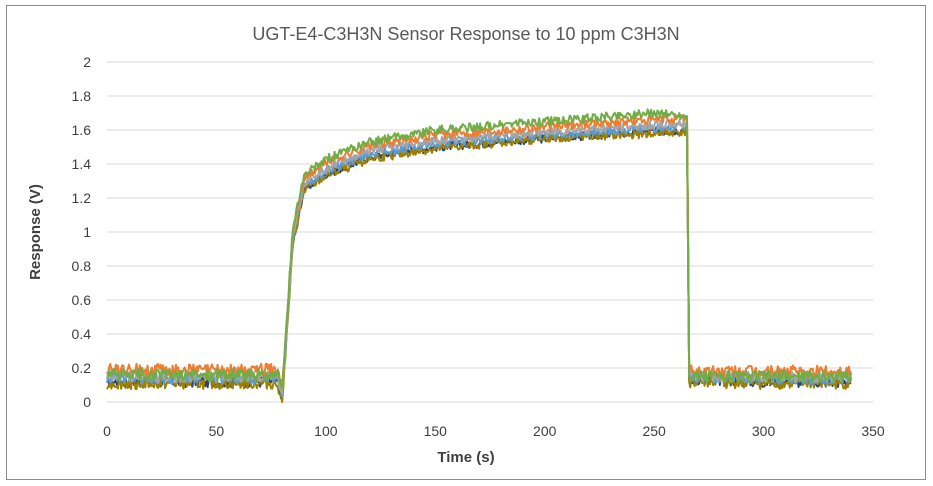  Describe the element at coordinates (494, 431) in the screenshot. I see `x-tick-labels: 0 50 100 150 200 250 300 350` at that location.